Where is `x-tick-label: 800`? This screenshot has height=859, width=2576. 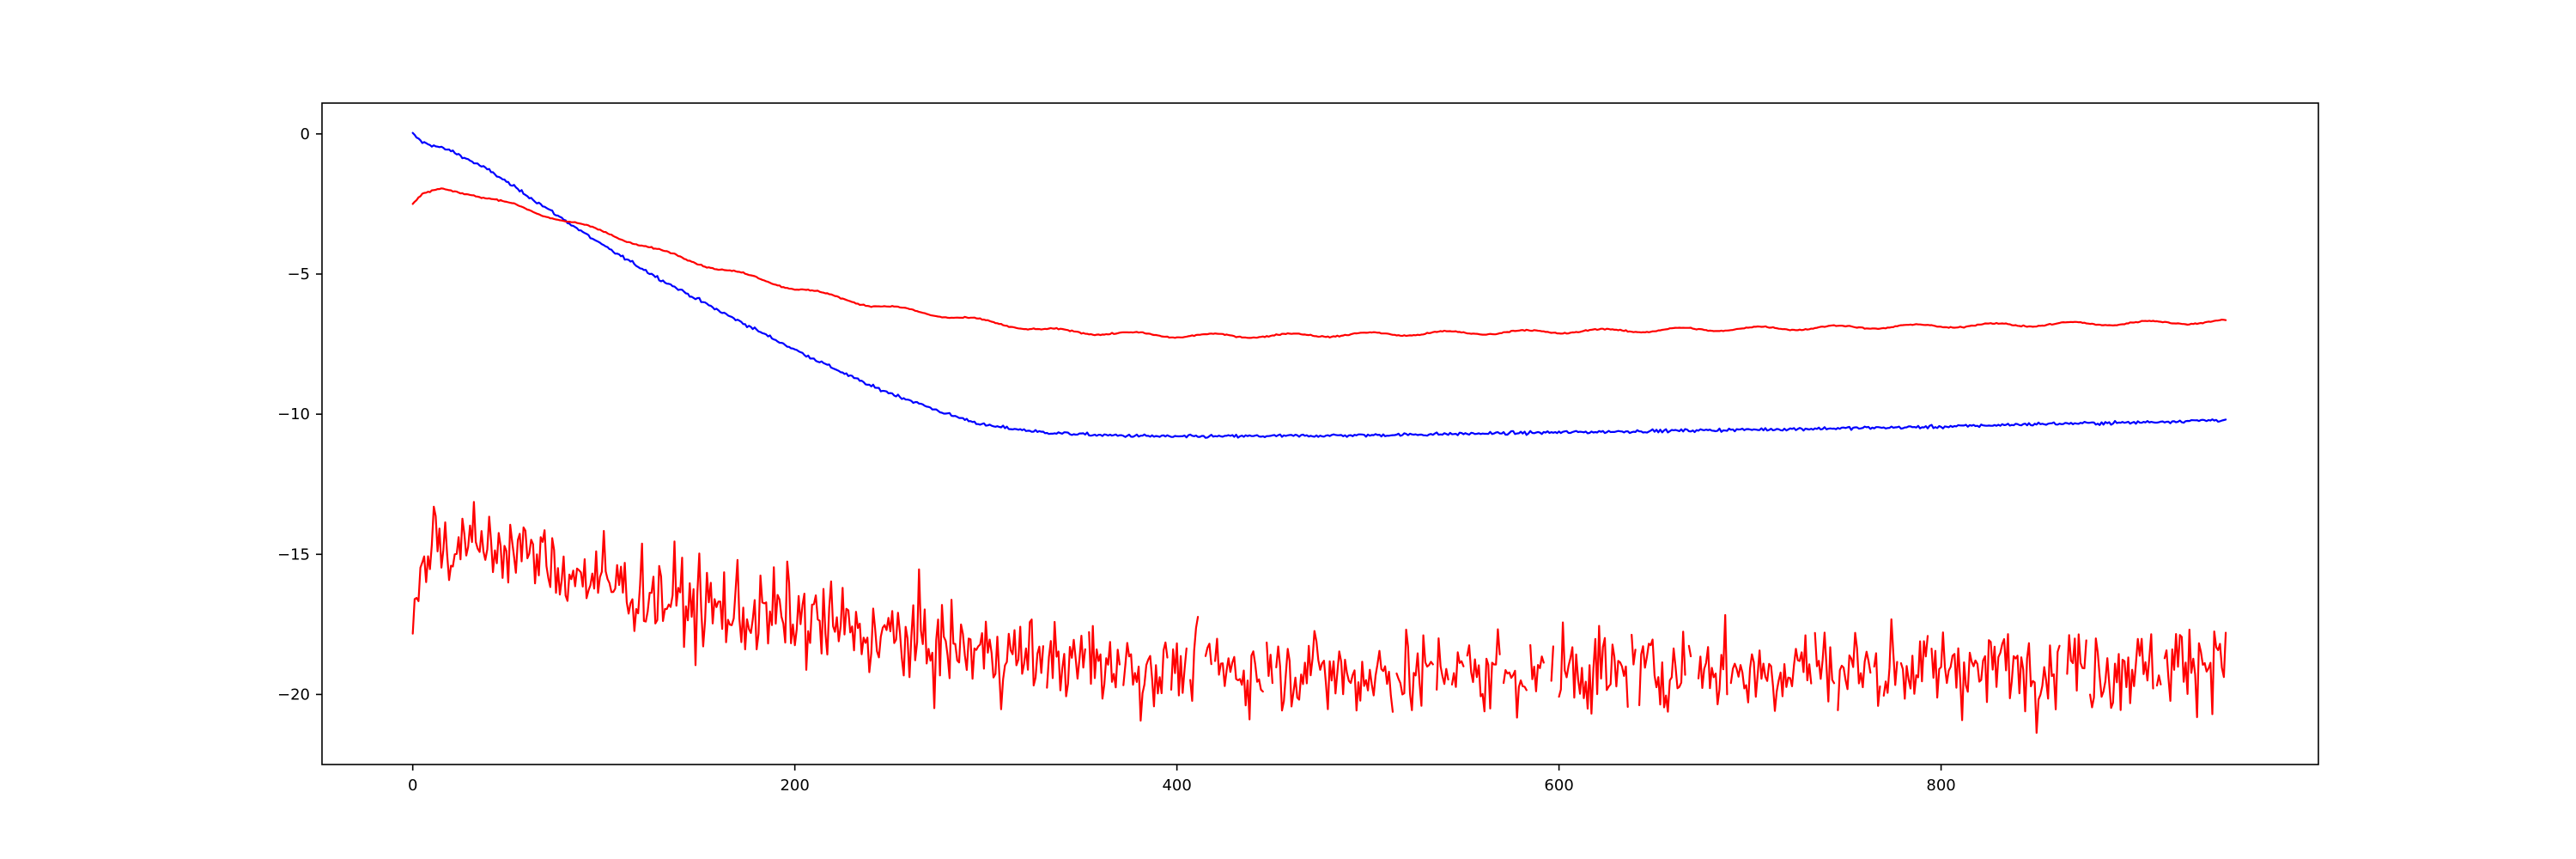
x-tick-label: 800 is located at coordinates (1940, 786).